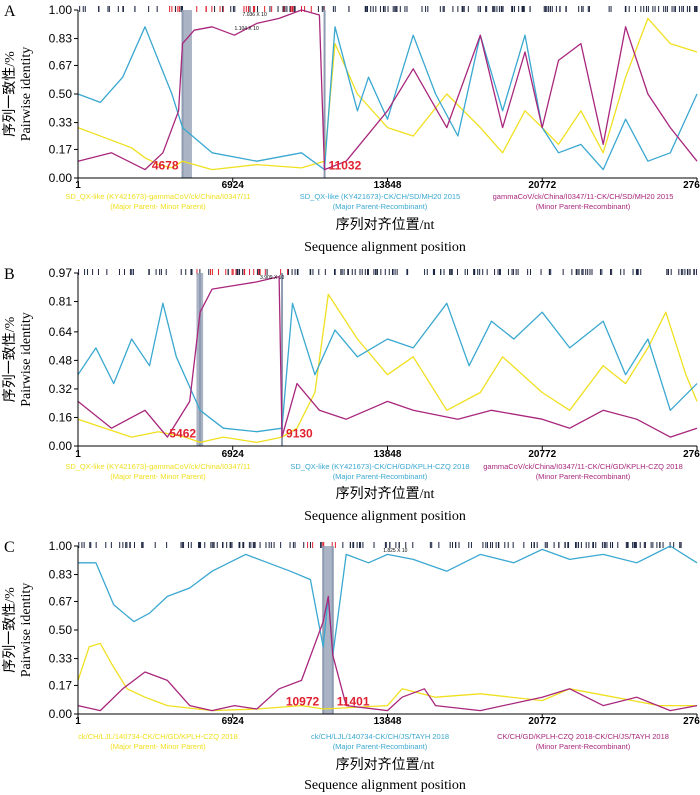 The height and width of the screenshot is (795, 700). What do you see at coordinates (395, 551) in the screenshot?
I see `p-value-annotation: 1.825 X 10` at bounding box center [395, 551].